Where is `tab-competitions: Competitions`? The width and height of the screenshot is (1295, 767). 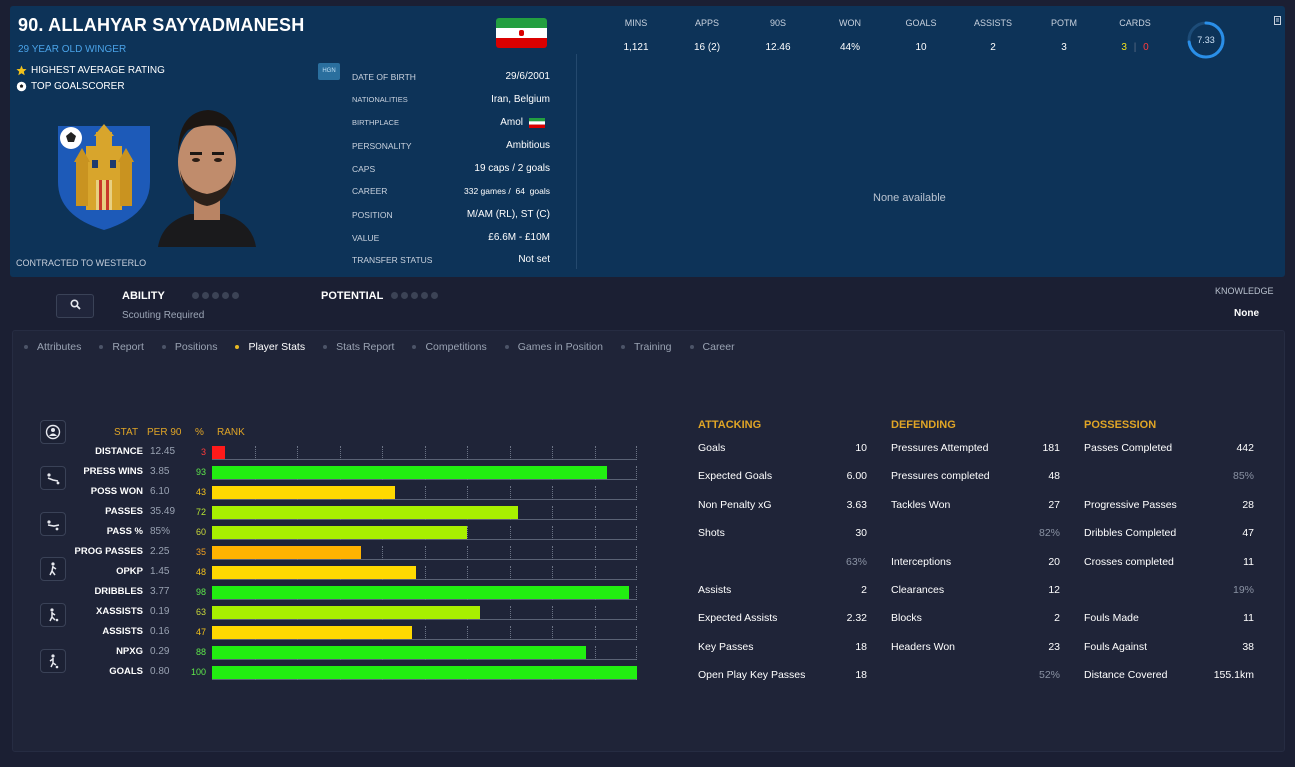 tab-competitions: Competitions is located at coordinates (449, 347).